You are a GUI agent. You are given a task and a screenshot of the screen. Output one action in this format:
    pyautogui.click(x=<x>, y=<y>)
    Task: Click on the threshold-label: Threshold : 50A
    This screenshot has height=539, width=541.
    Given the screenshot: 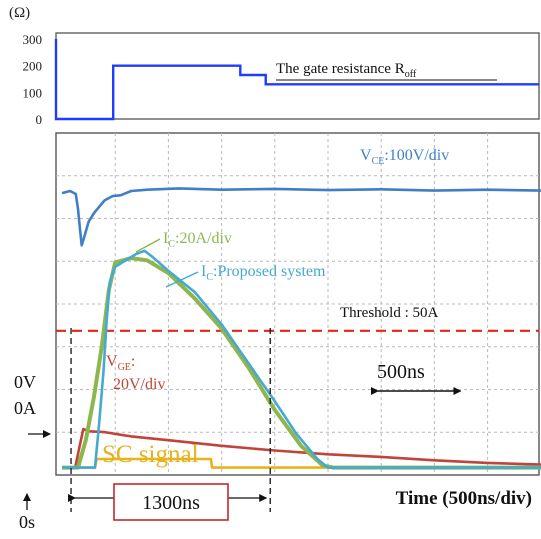 What is the action you would take?
    pyautogui.click(x=389, y=313)
    